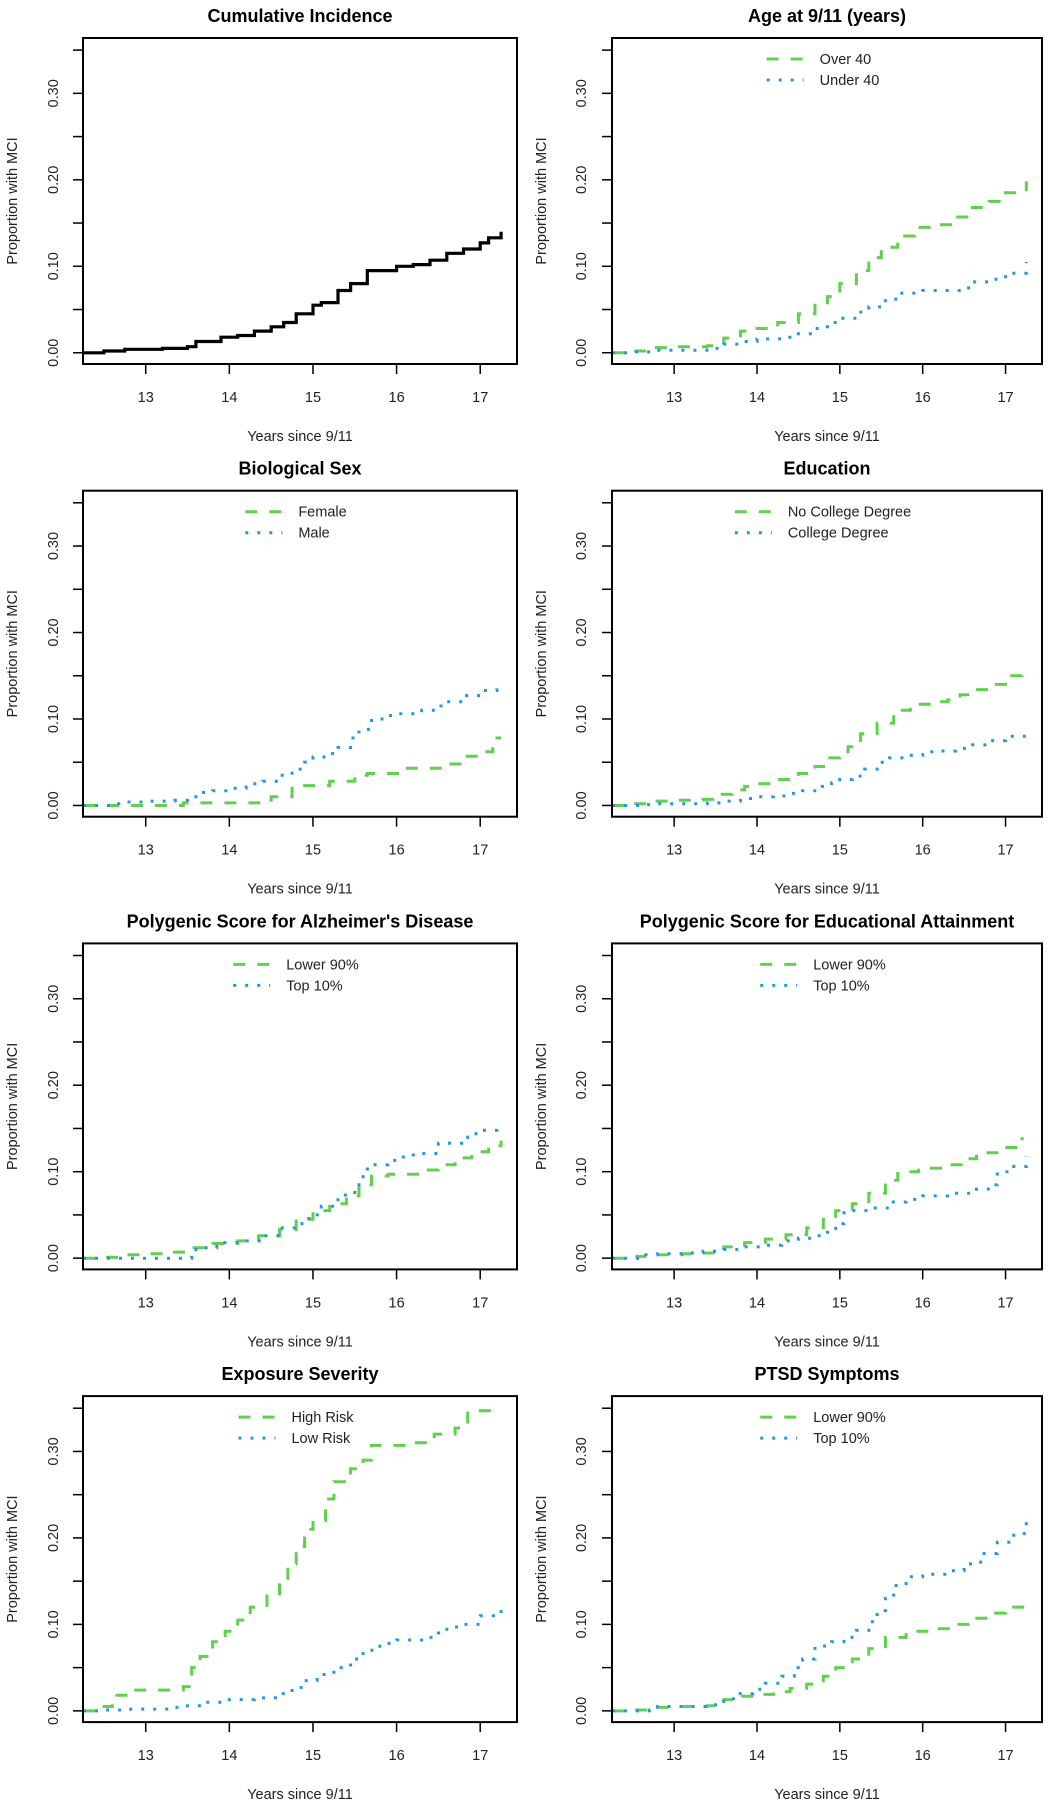  What do you see at coordinates (841, 1439) in the screenshot?
I see `legend-label: Top 10%` at bounding box center [841, 1439].